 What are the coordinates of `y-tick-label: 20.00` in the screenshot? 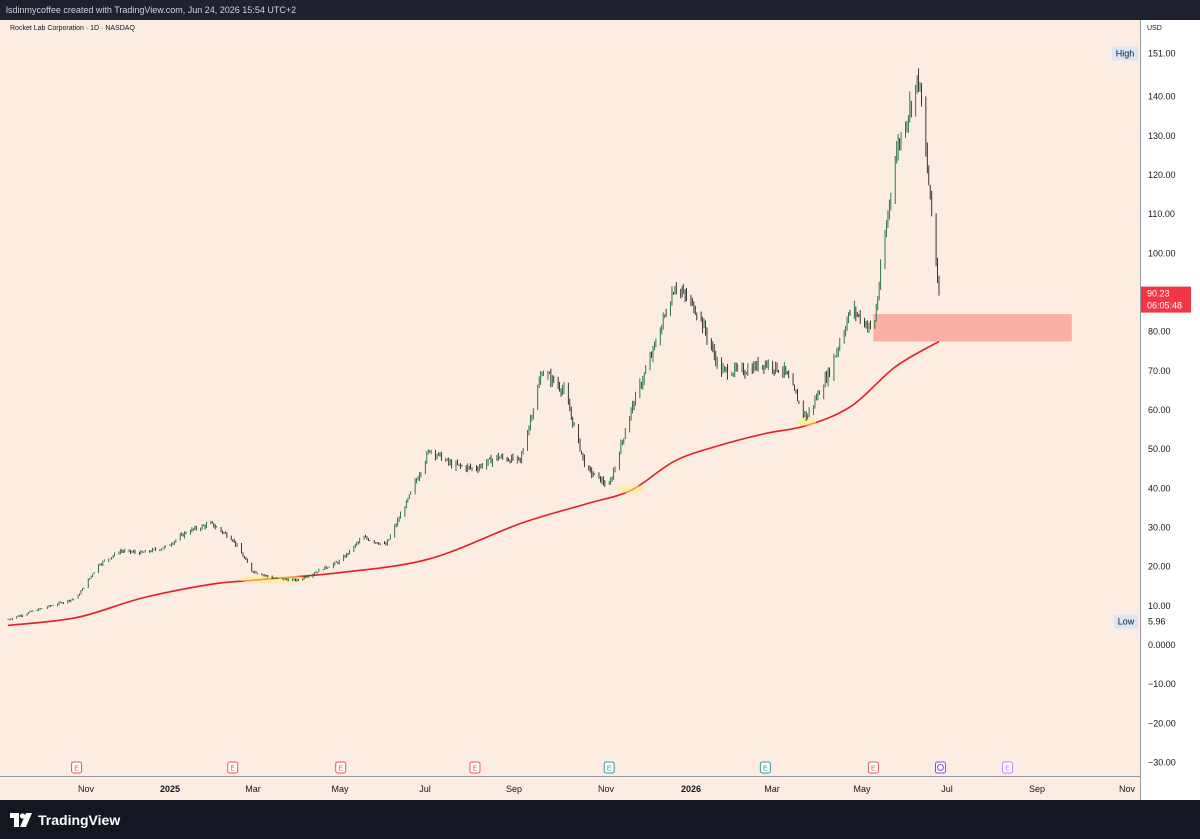 It's located at (1159, 567).